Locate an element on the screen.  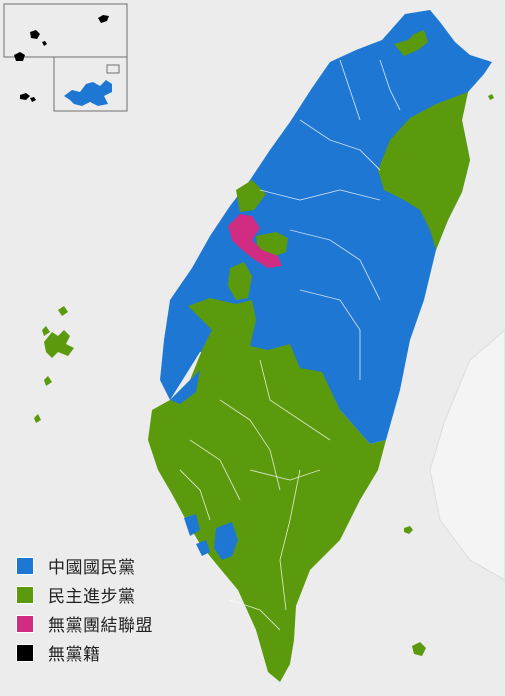
green-island is located at coordinates (408, 530).